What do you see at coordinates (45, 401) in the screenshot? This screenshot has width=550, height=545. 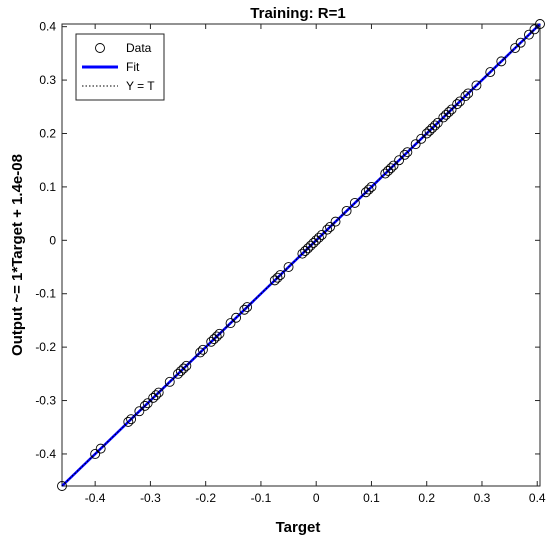 I see `y-tick-label: -0.3` at bounding box center [45, 401].